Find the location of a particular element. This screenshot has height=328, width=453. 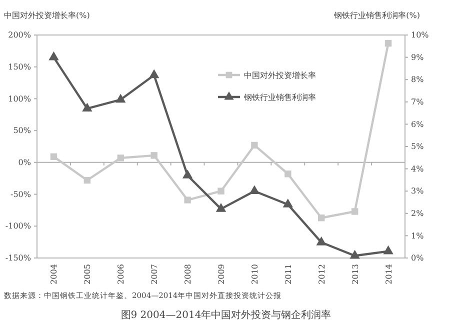

x-tick-label: 2010 is located at coordinates (255, 274).